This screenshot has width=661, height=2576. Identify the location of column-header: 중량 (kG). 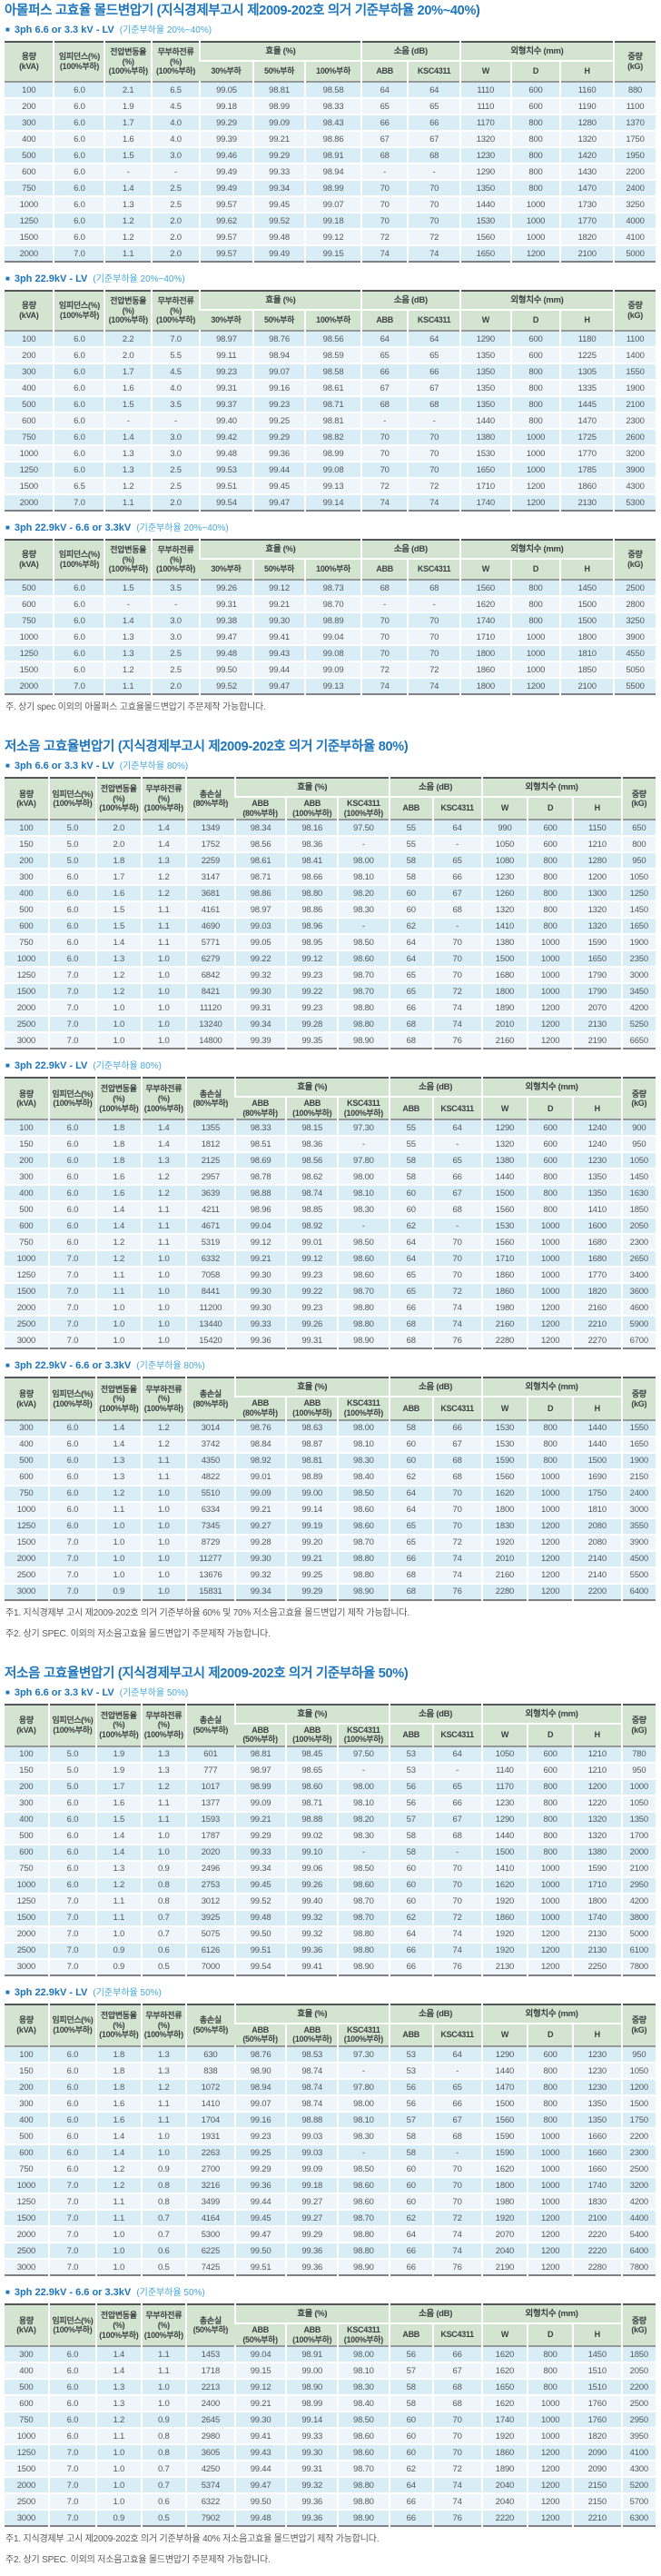
(638, 1725).